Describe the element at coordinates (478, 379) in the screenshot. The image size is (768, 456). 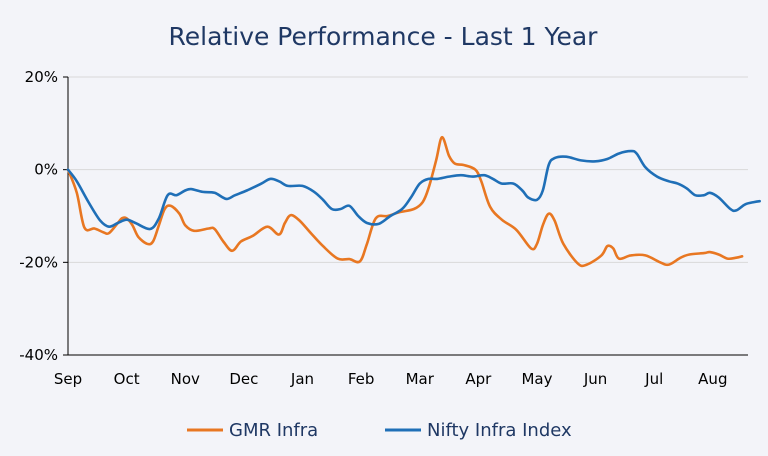
I see `x-tick-label: Apr` at that location.